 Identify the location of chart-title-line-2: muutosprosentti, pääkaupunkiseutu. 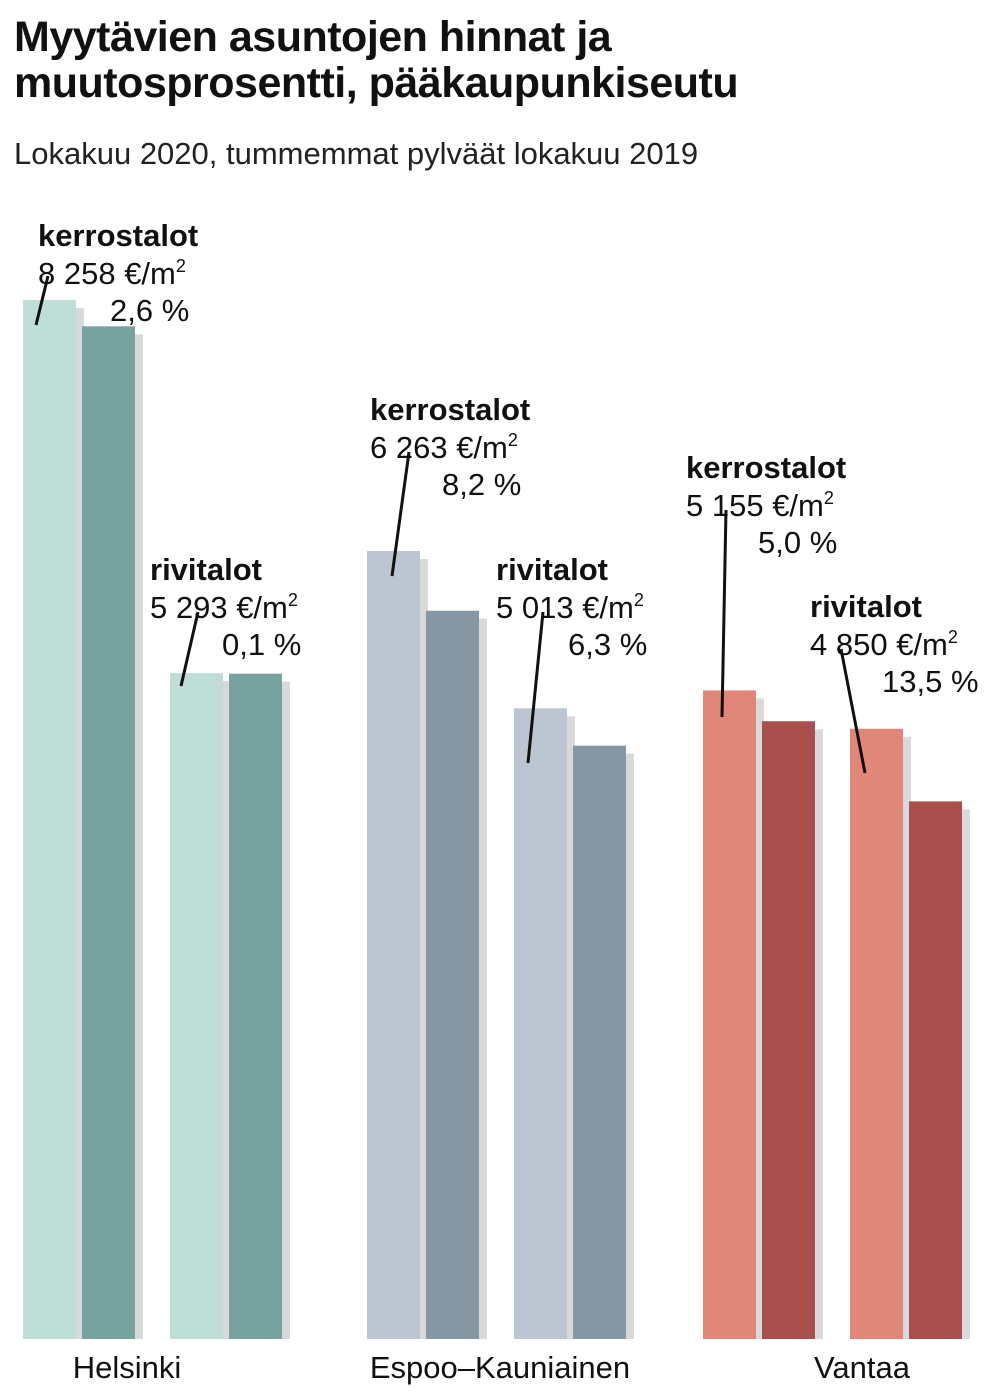
(376, 83).